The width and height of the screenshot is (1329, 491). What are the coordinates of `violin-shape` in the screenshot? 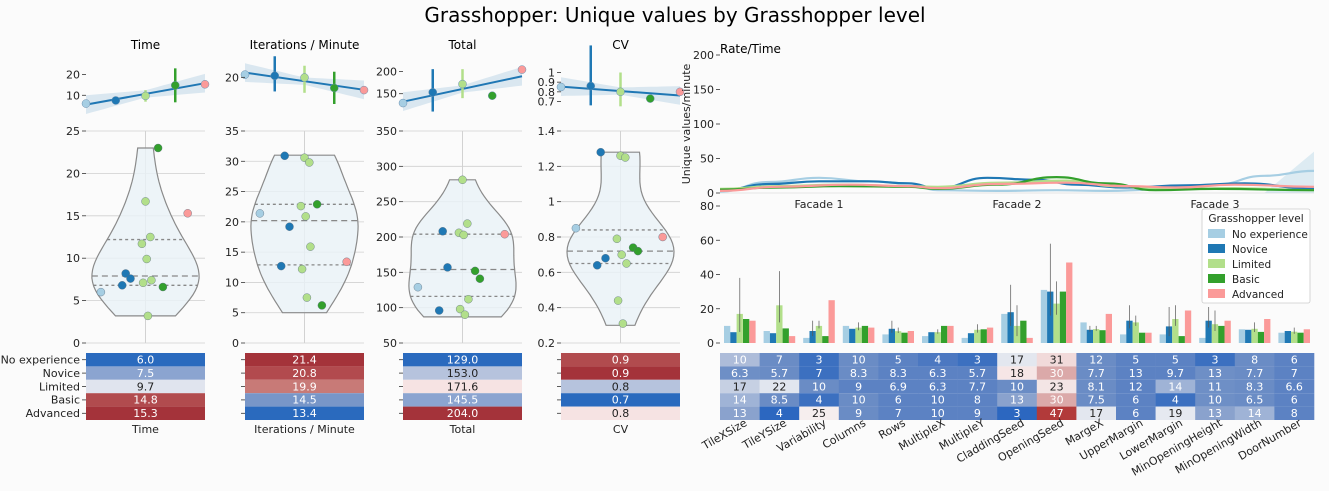 It's located at (145, 232).